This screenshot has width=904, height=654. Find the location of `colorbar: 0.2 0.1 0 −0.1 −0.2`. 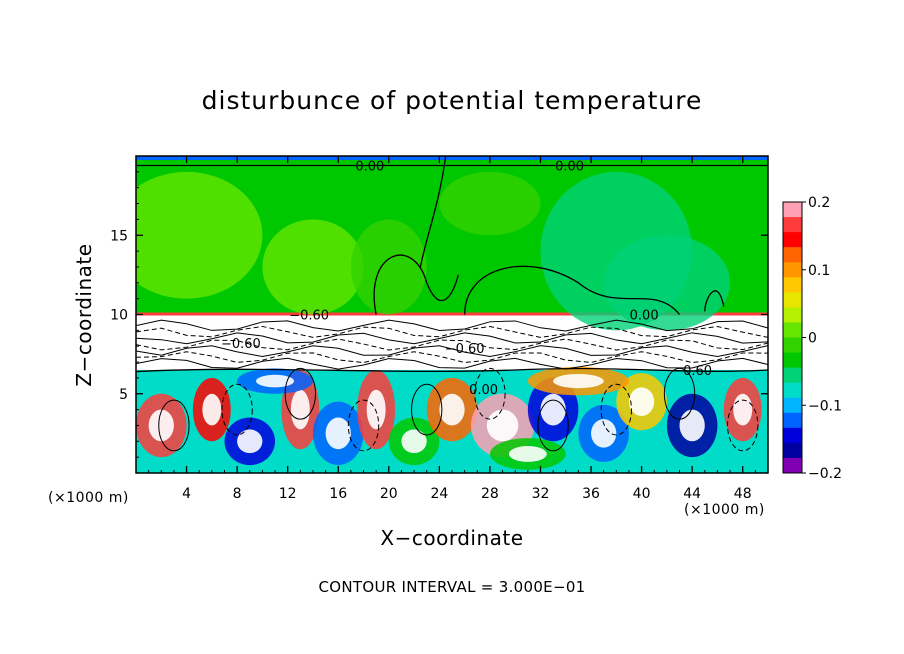

colorbar: 0.2 0.1 0 −0.1 −0.2 is located at coordinates (812, 338).